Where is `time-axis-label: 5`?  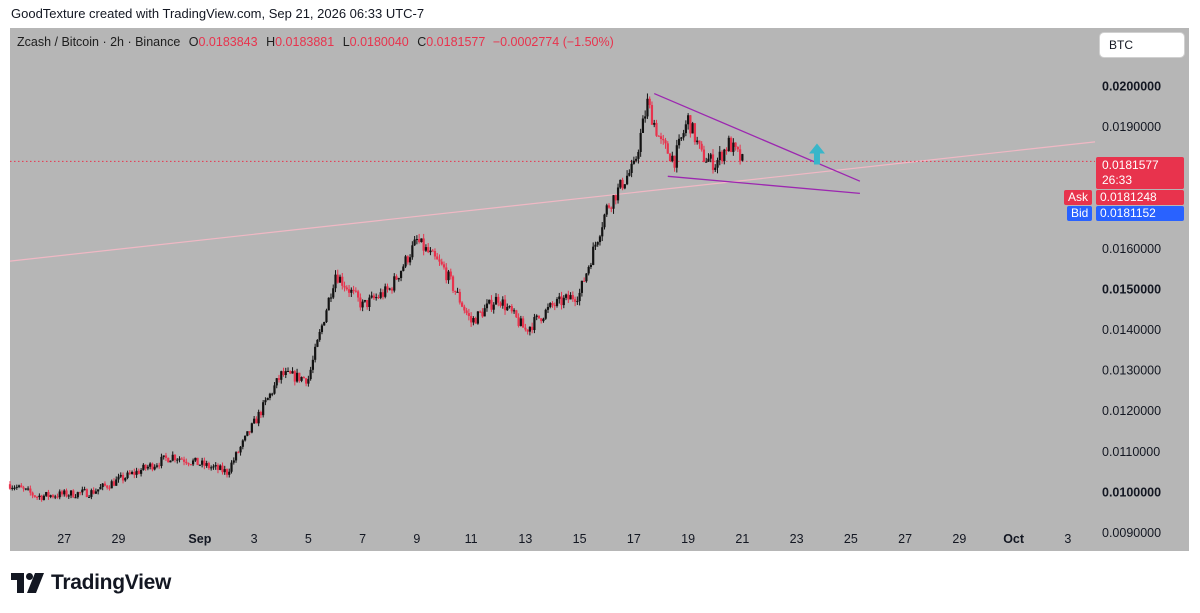 time-axis-label: 5 is located at coordinates (308, 539).